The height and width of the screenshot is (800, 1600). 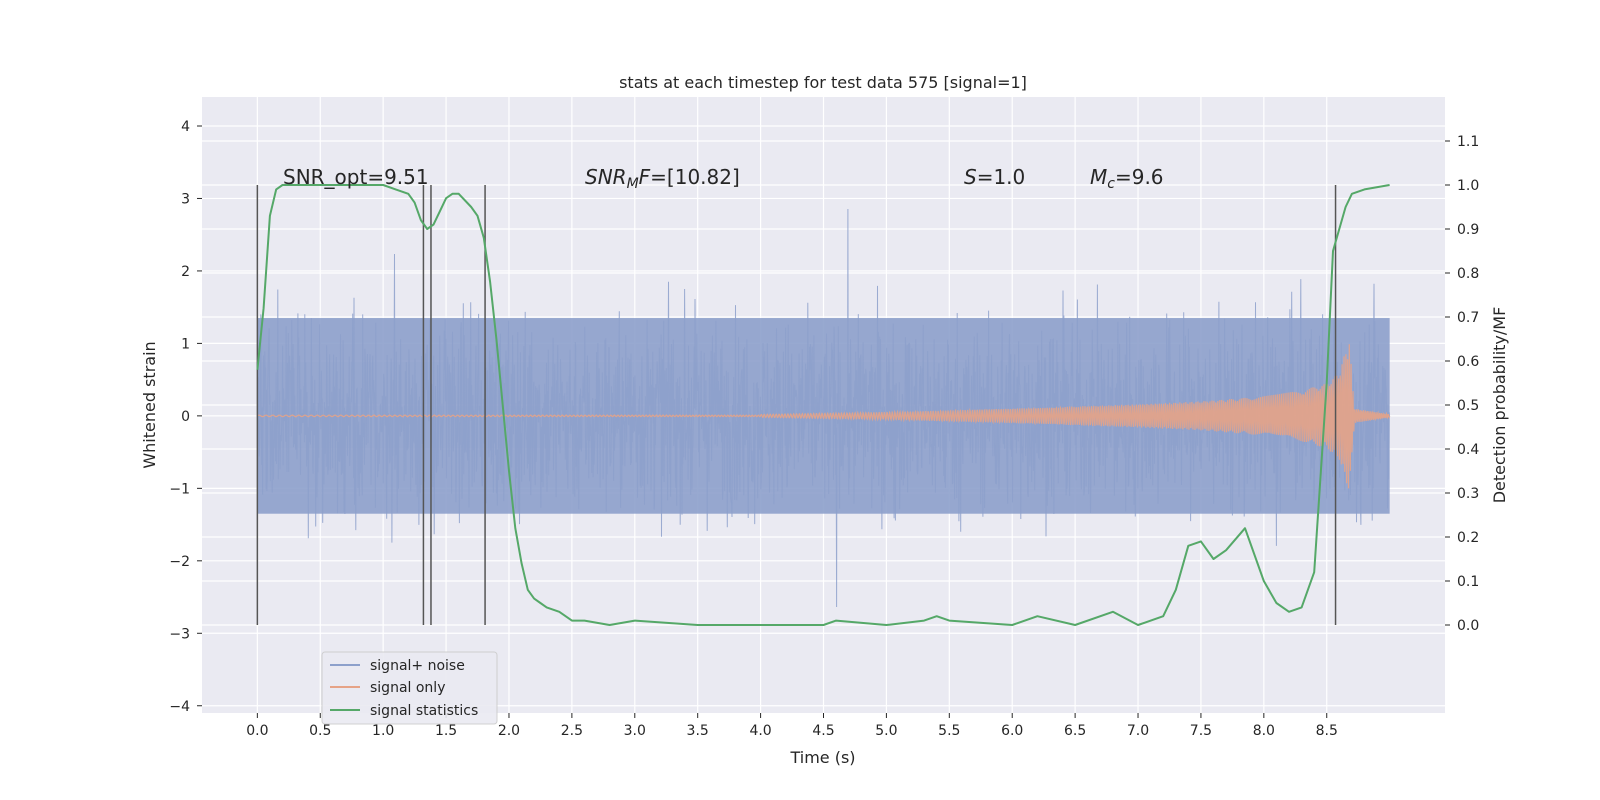 I want to click on y-left-tick-label: −2, so click(x=179, y=562).